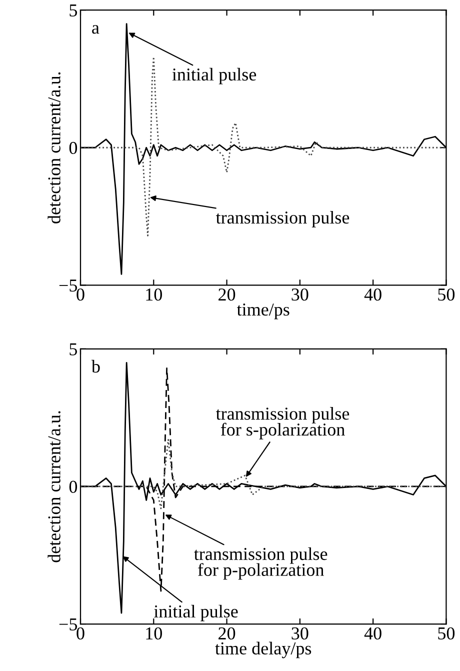 The width and height of the screenshot is (460, 671). Describe the element at coordinates (95, 366) in the screenshot. I see `annotation: b` at that location.